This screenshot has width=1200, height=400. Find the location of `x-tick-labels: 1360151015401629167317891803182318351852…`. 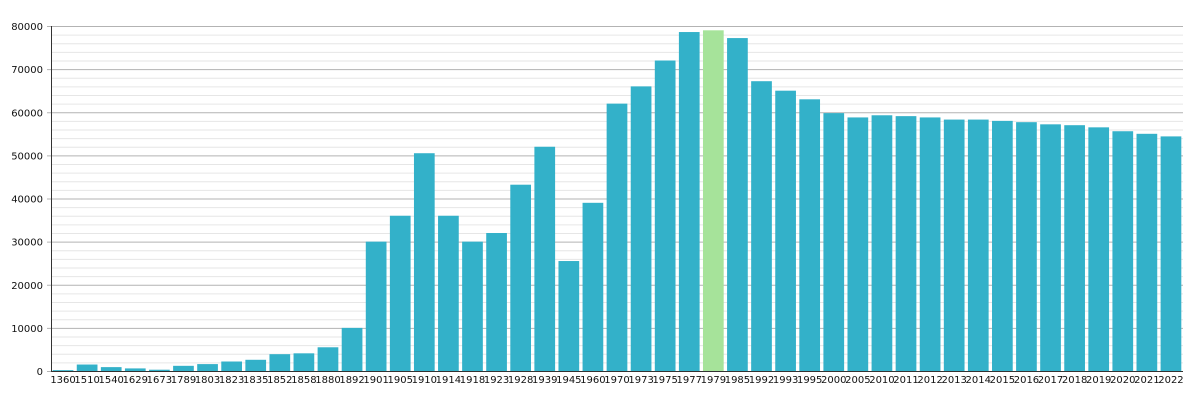

x-tick-labels: 1360151015401629167317891803182318351852… is located at coordinates (616, 380).